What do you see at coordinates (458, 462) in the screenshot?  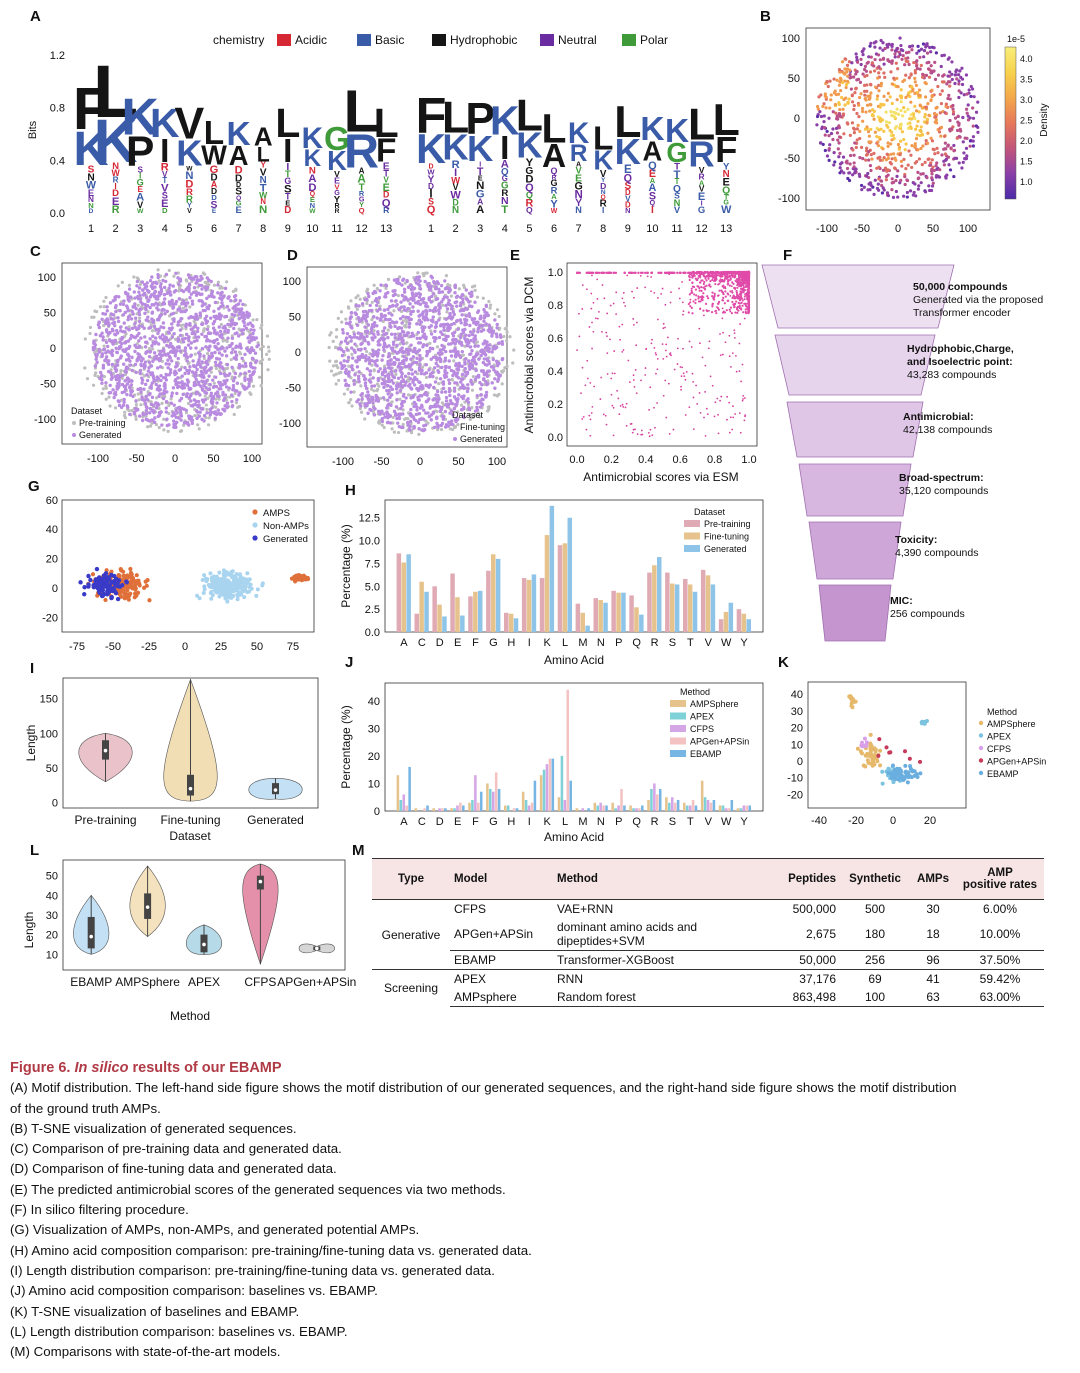 I see `x-tick-label: 50` at bounding box center [458, 462].